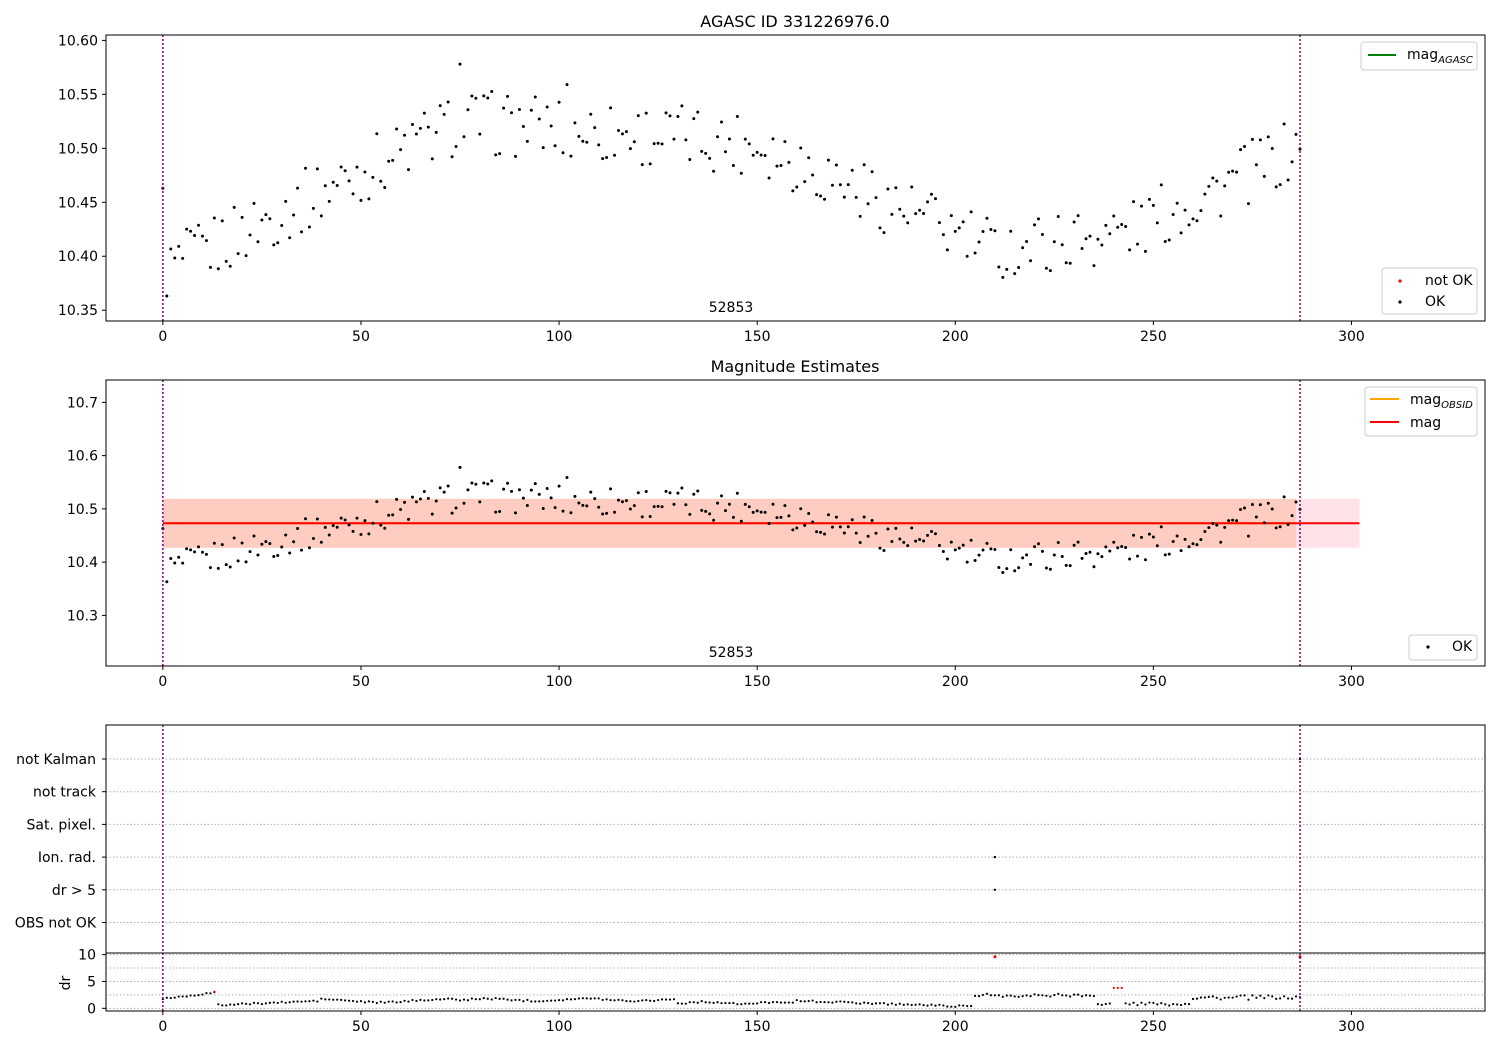 This screenshot has width=1500, height=1050. Describe the element at coordinates (1449, 281) in the screenshot. I see `not-ok-legend-label: not OK` at that location.